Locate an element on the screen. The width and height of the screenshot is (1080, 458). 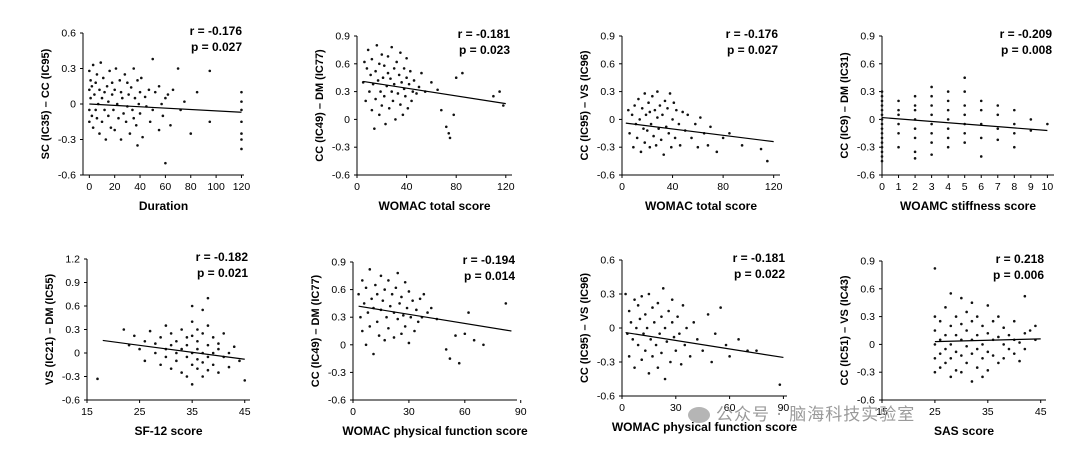
y-axis-title: SC (IC35) – CC (IC95) is located at coordinates (46, 103).